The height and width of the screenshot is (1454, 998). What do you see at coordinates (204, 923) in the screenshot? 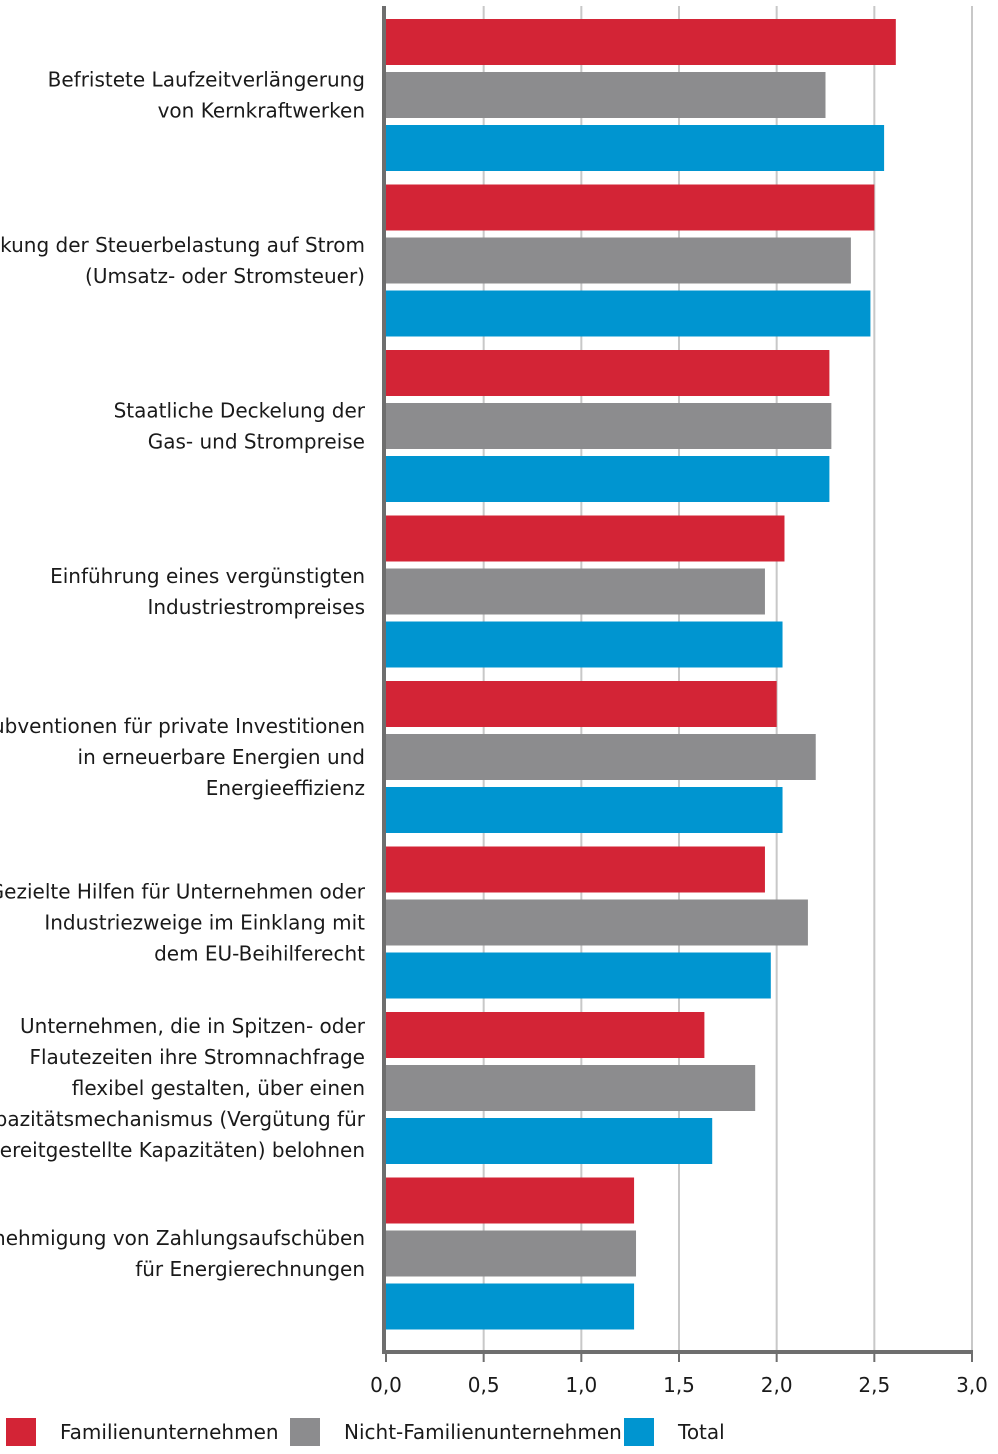
I see `category-label-line: Industriezweige im Einklang mit` at bounding box center [204, 923].